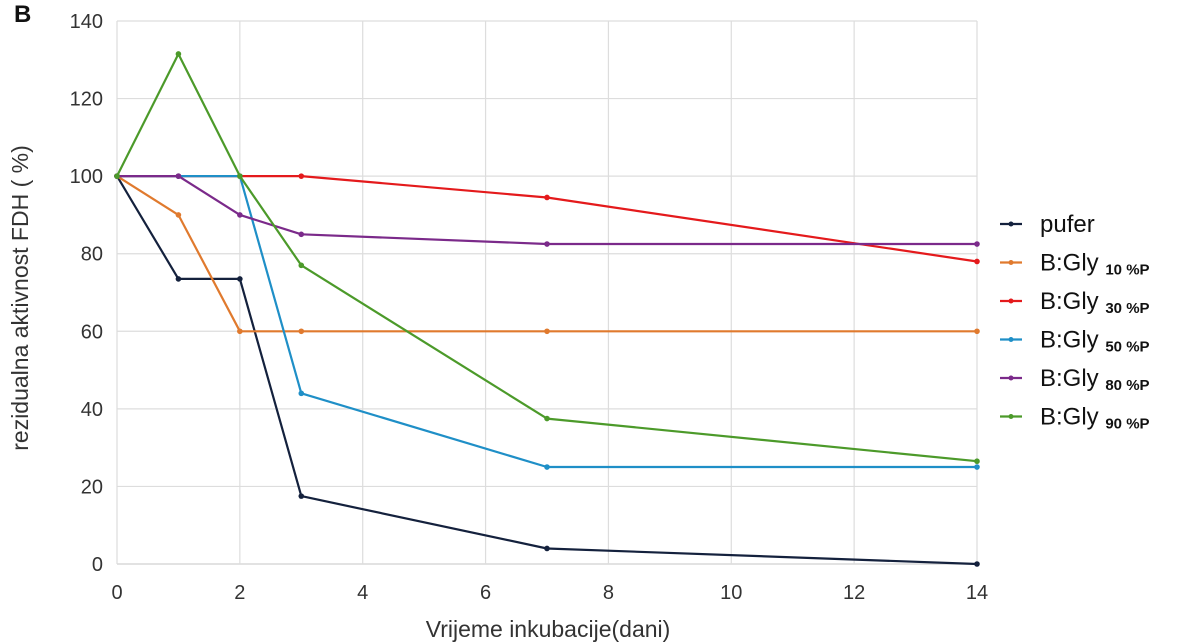 Image resolution: width=1181 pixels, height=644 pixels. Describe the element at coordinates (92, 410) in the screenshot. I see `y-tick-label: 40` at that location.